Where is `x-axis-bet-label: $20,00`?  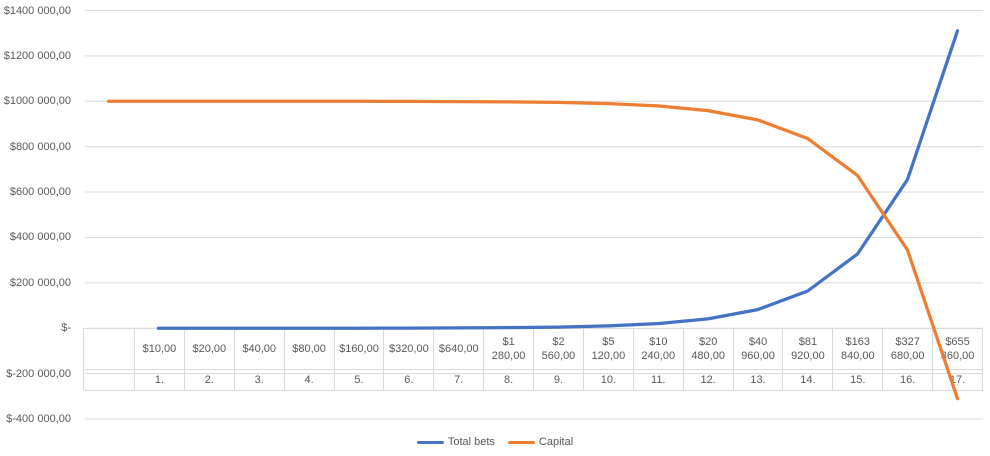 x-axis-bet-label: $20,00 is located at coordinates (209, 349).